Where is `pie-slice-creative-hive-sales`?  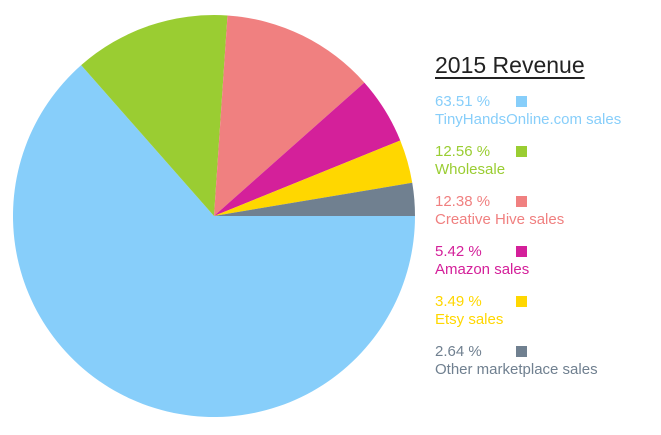 pie-slice-creative-hive-sales is located at coordinates (289, 116).